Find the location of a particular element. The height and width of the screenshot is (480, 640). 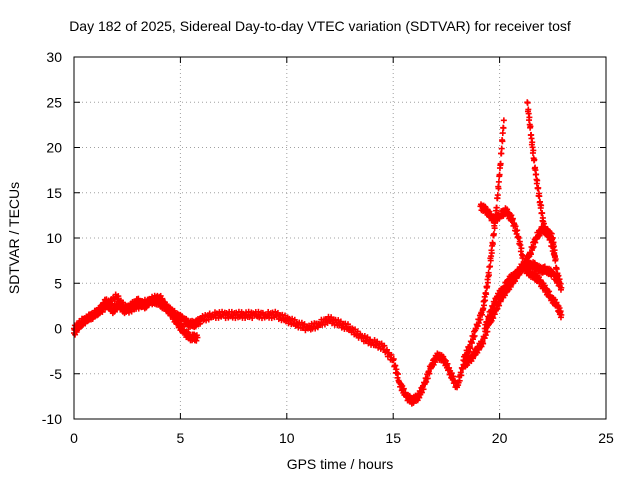

y-tick-label: 20 is located at coordinates (54, 148).